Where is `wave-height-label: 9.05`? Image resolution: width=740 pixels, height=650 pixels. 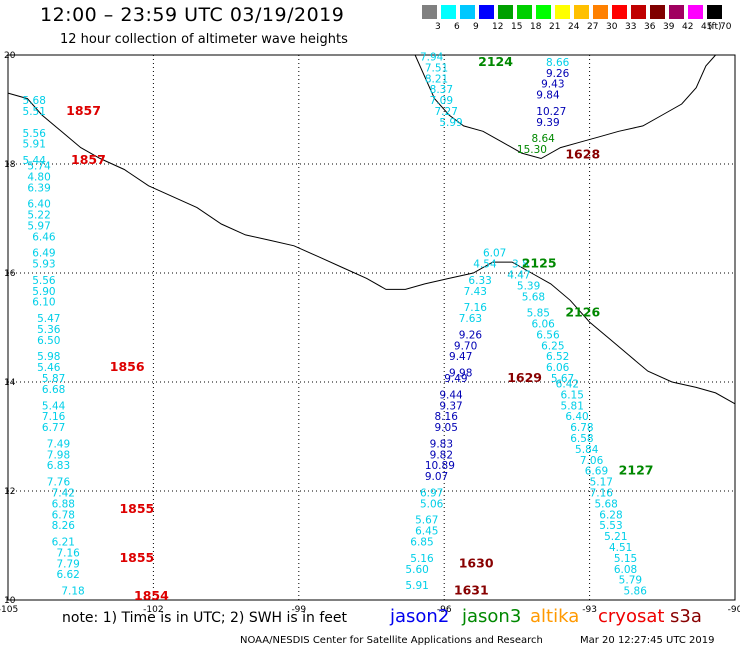
wave-height-label: 9.05 is located at coordinates (446, 428).